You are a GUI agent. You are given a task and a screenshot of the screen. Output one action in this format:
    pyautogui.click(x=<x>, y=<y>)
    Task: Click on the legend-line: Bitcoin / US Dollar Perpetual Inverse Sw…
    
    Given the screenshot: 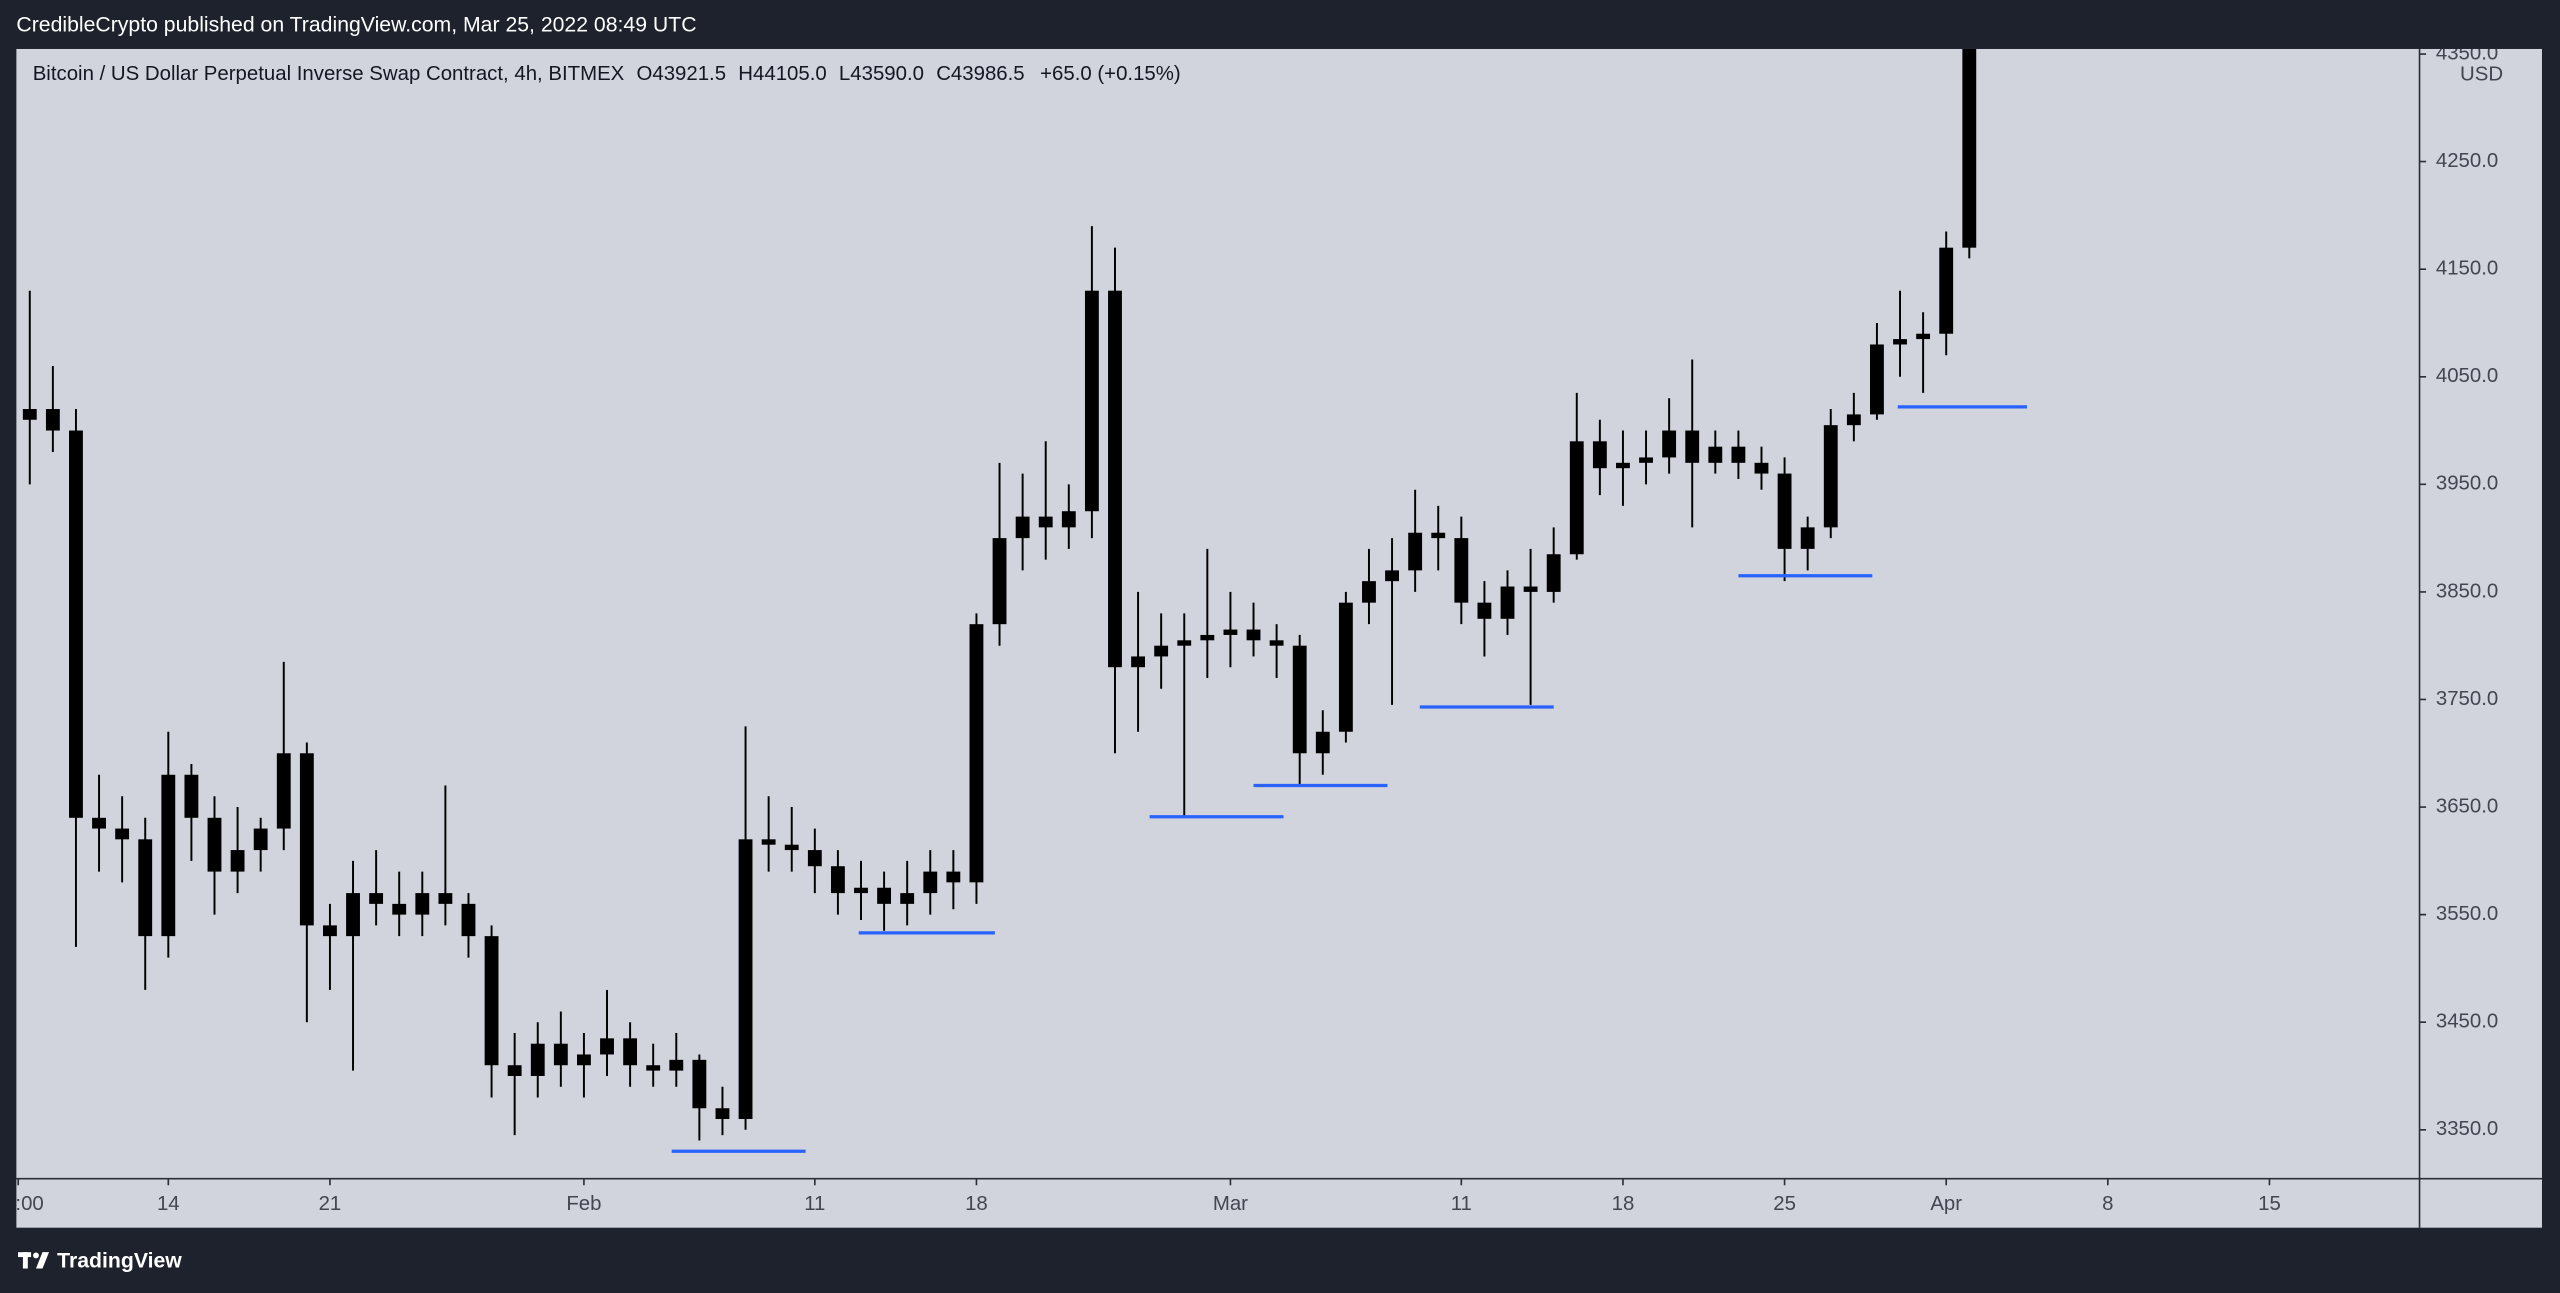 What is the action you would take?
    pyautogui.click(x=607, y=74)
    